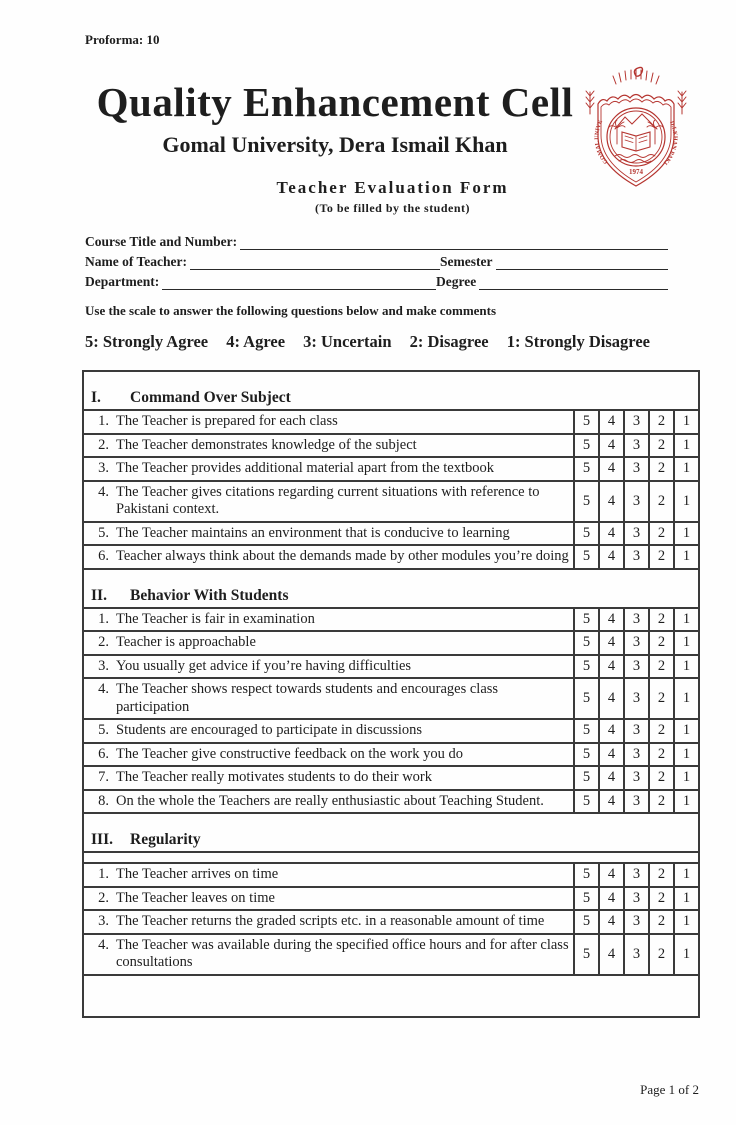 This screenshot has width=736, height=1125. What do you see at coordinates (454, 241) in the screenshot?
I see `course-input-line` at bounding box center [454, 241].